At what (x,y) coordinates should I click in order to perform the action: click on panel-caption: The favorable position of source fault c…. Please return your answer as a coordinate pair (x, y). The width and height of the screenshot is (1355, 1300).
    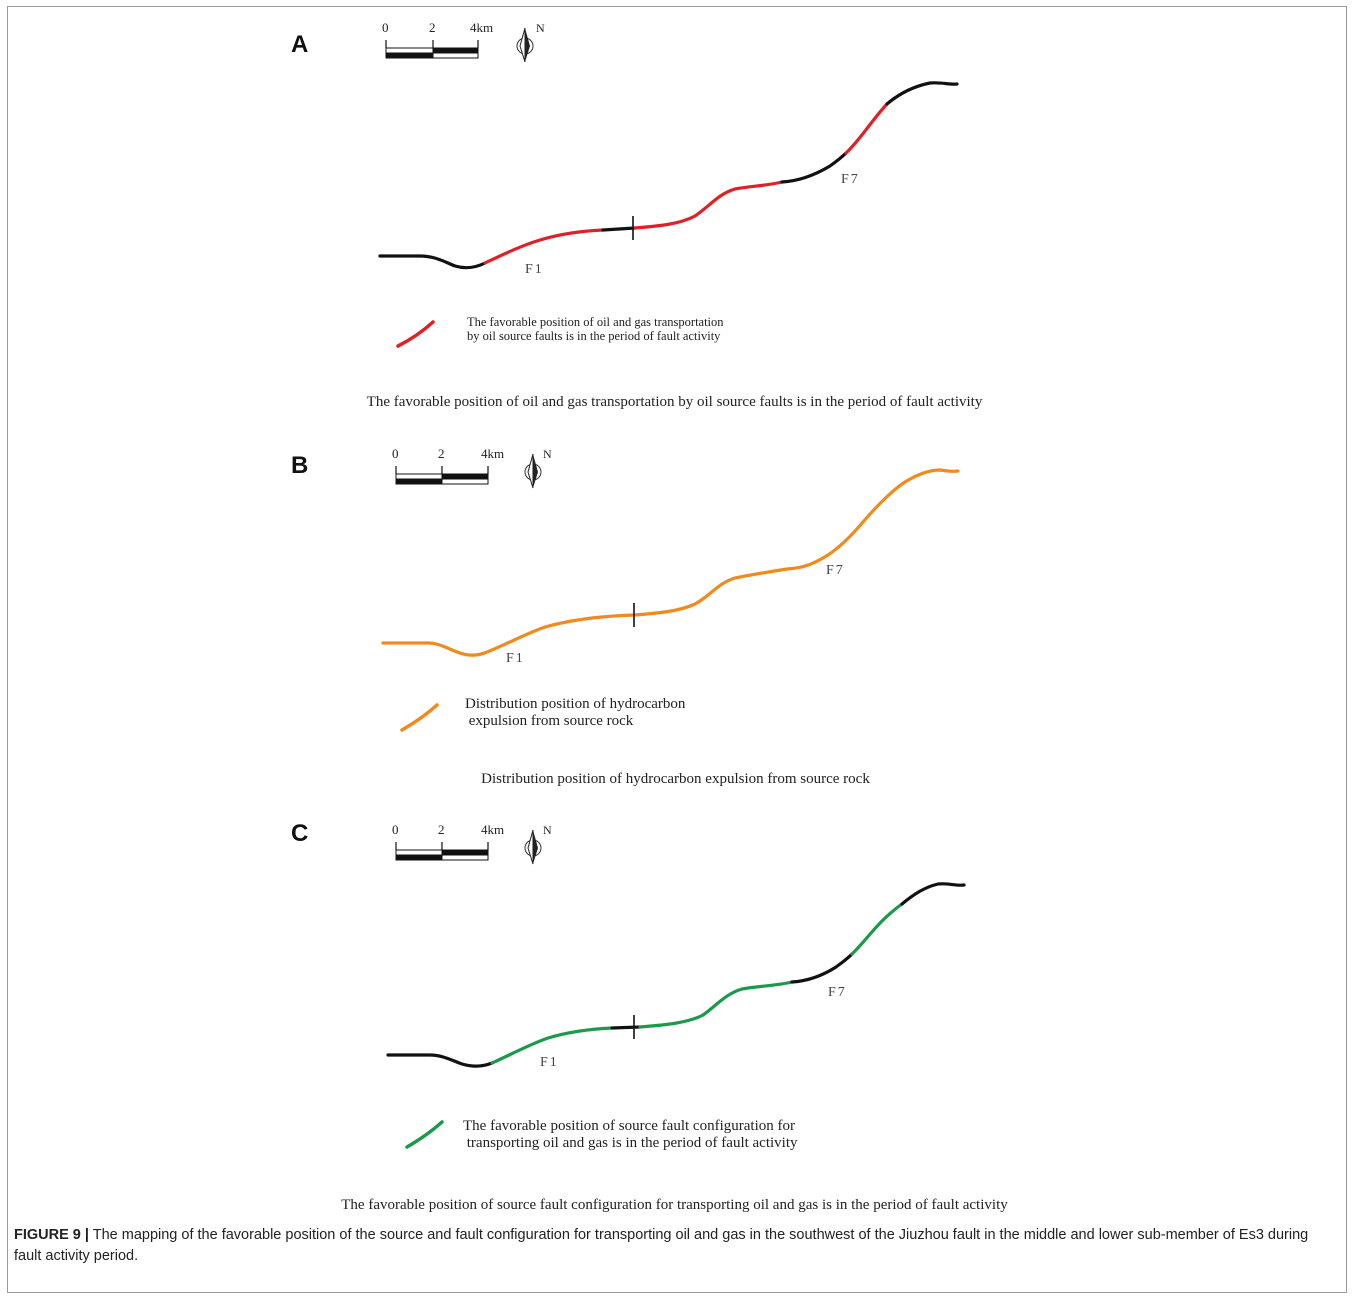
    Looking at the image, I should click on (674, 1205).